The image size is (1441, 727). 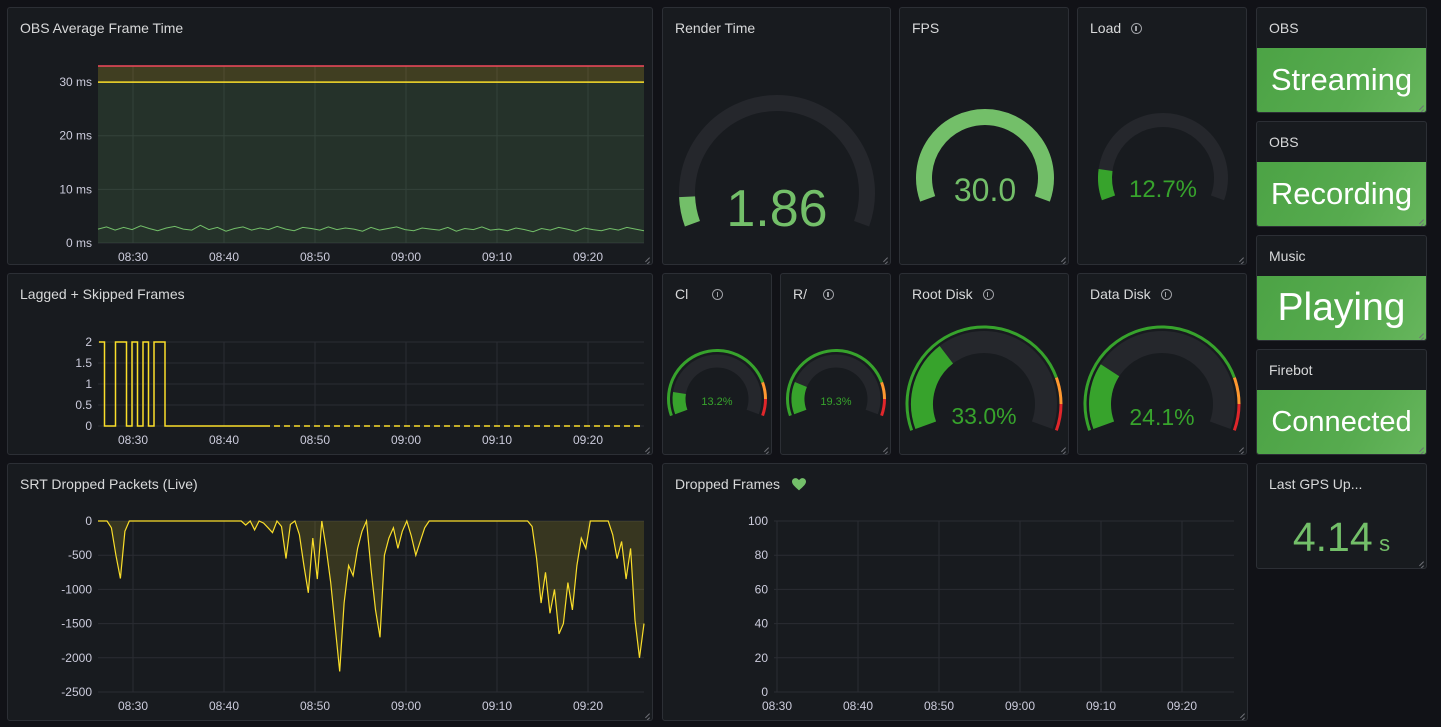 I want to click on lagged-frames-chart: 08:30 08:40 08:50 09:00 09:10 09:20 0 0.5 1 1.5 2, so click(x=330, y=364).